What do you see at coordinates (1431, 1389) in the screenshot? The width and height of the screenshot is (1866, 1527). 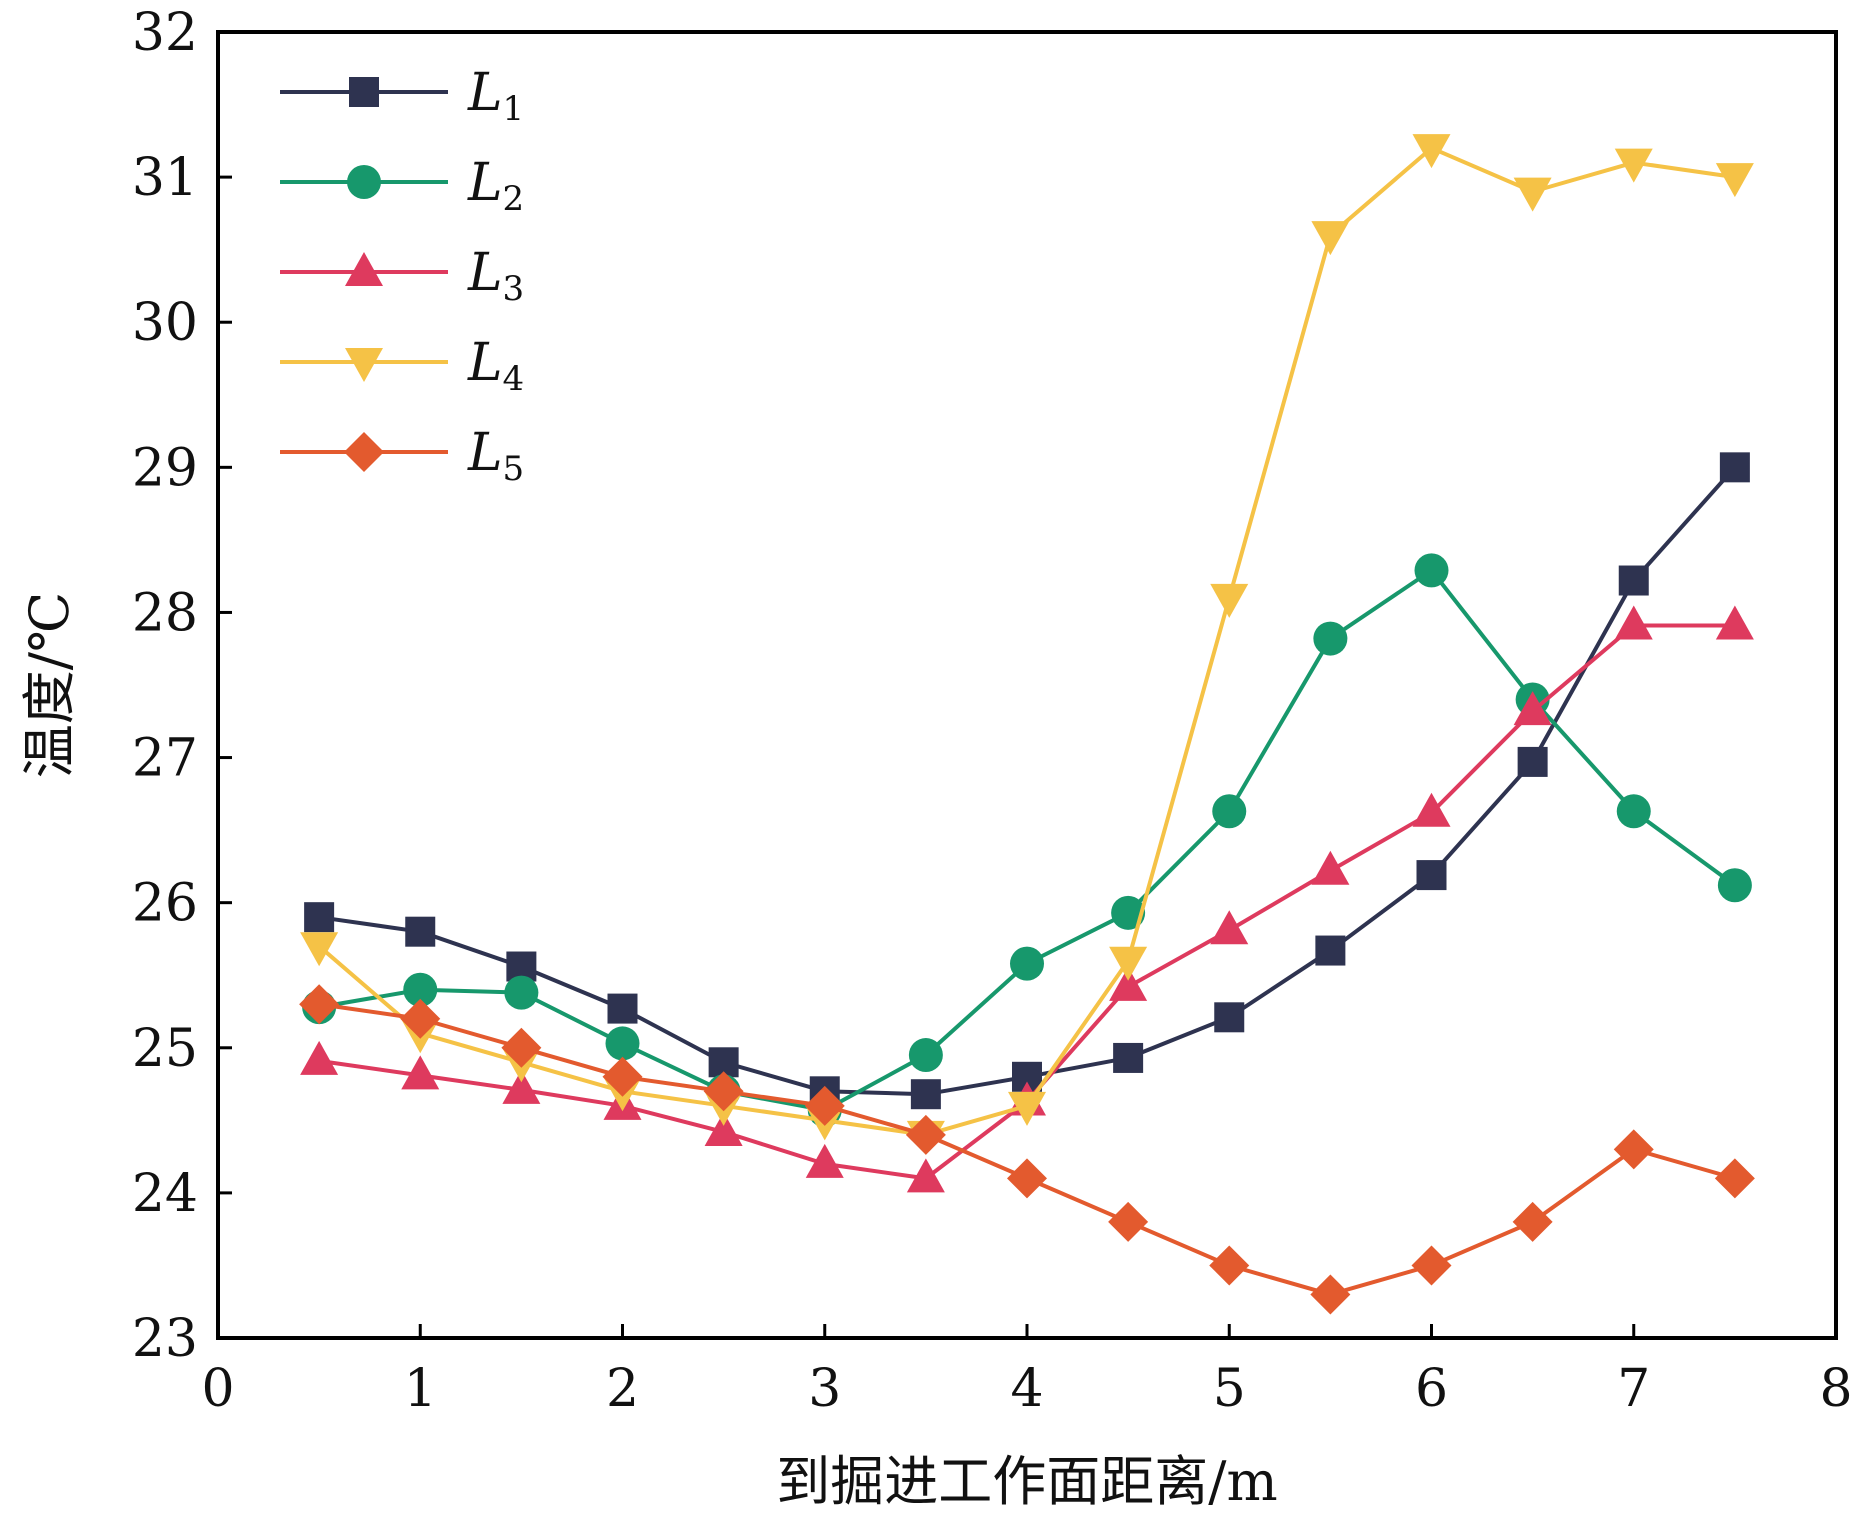 I see `x-tick-label: 6` at bounding box center [1431, 1389].